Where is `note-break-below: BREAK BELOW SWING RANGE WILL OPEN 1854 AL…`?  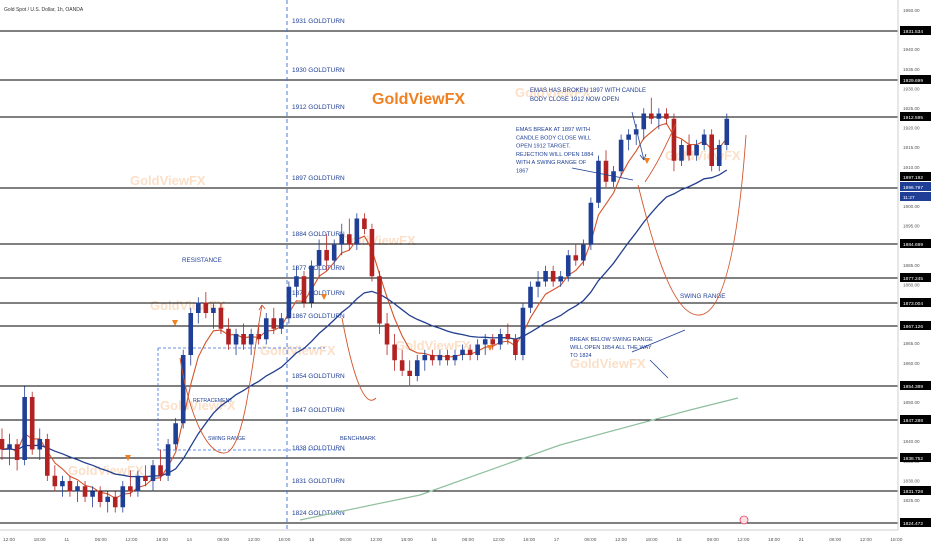 note-break-below: BREAK BELOW SWING RANGE WILL OPEN 1854 AL… is located at coordinates (611, 348).